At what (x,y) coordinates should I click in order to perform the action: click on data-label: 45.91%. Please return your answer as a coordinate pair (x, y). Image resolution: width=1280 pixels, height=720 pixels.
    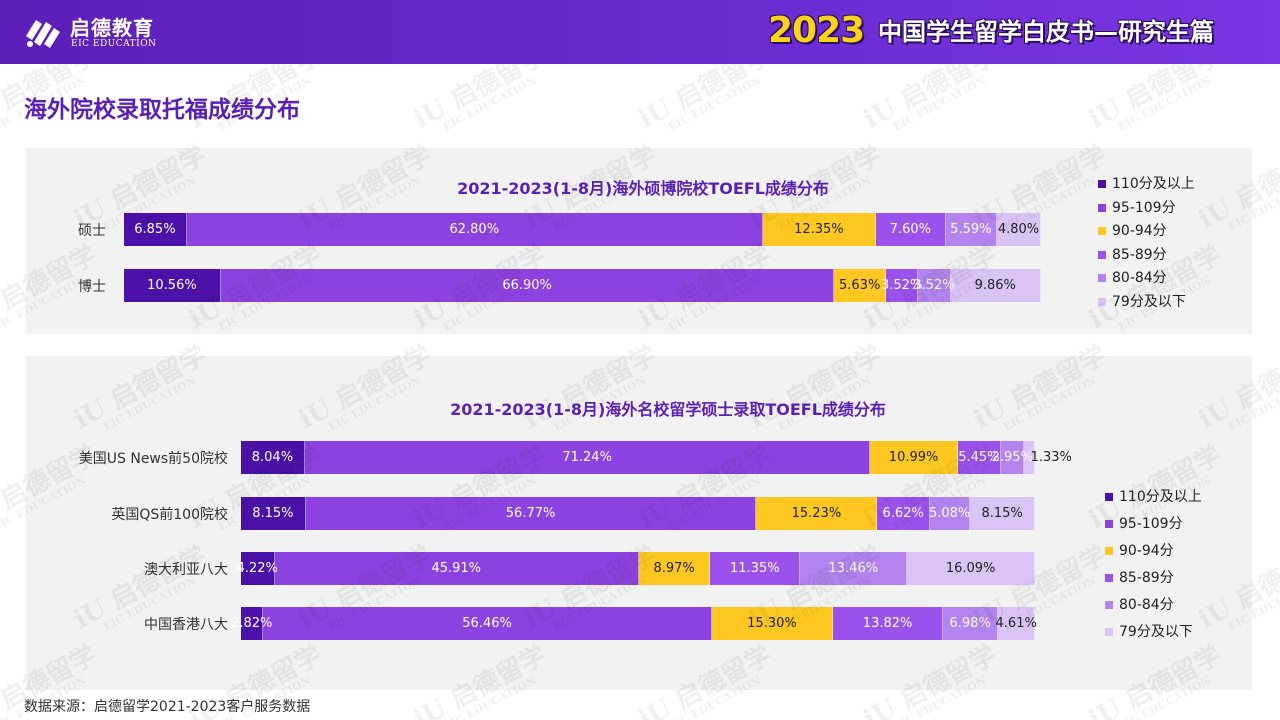
    Looking at the image, I should click on (456, 568).